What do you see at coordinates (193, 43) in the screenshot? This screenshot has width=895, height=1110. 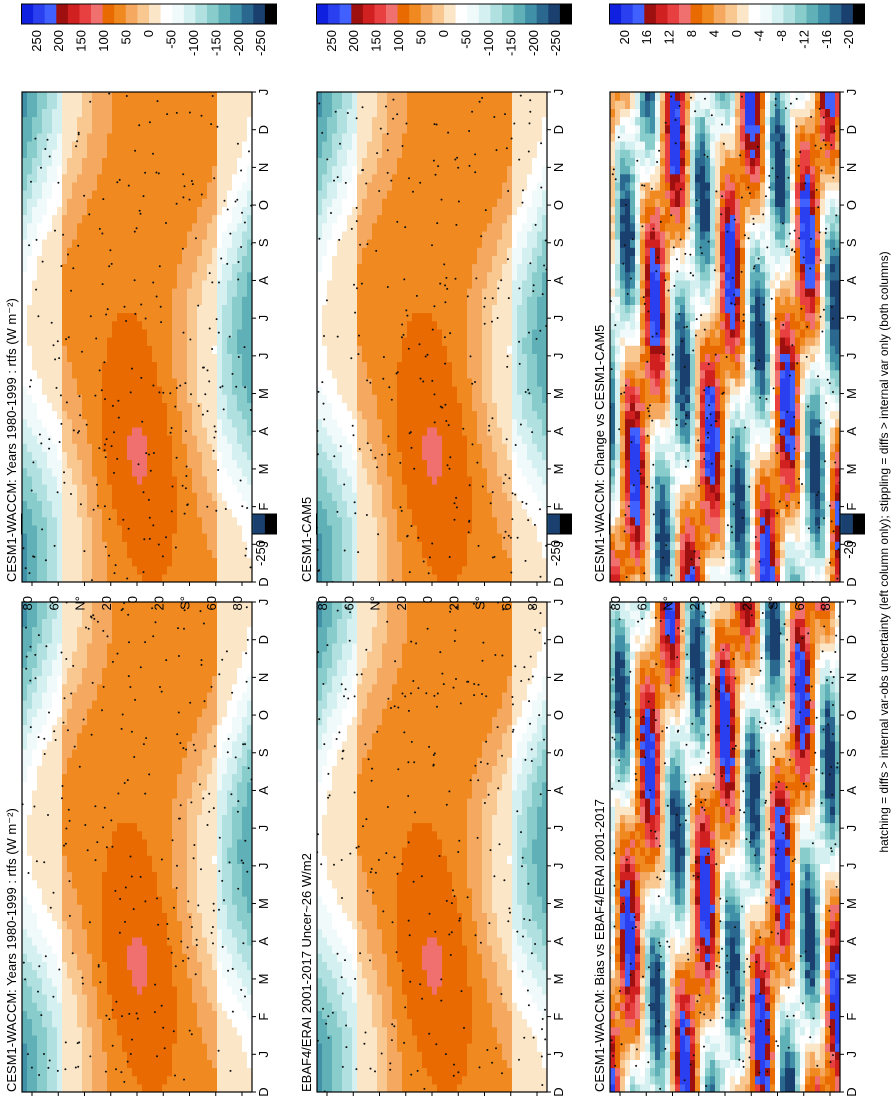 I see `colorbar-tick-label: -100` at bounding box center [193, 43].